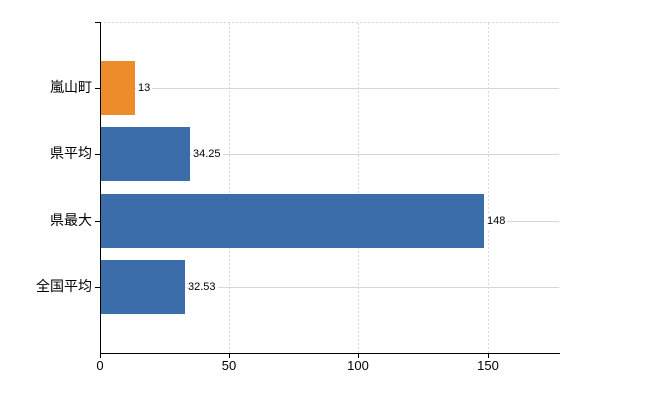 The image size is (650, 400). I want to click on category-label: 全国平均, so click(64, 286).